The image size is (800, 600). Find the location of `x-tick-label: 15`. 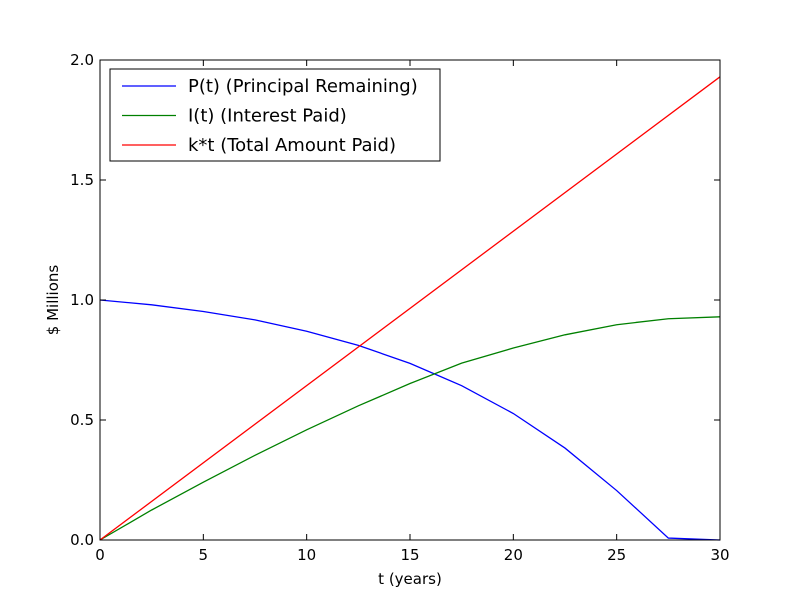

x-tick-label: 15 is located at coordinates (409, 555).